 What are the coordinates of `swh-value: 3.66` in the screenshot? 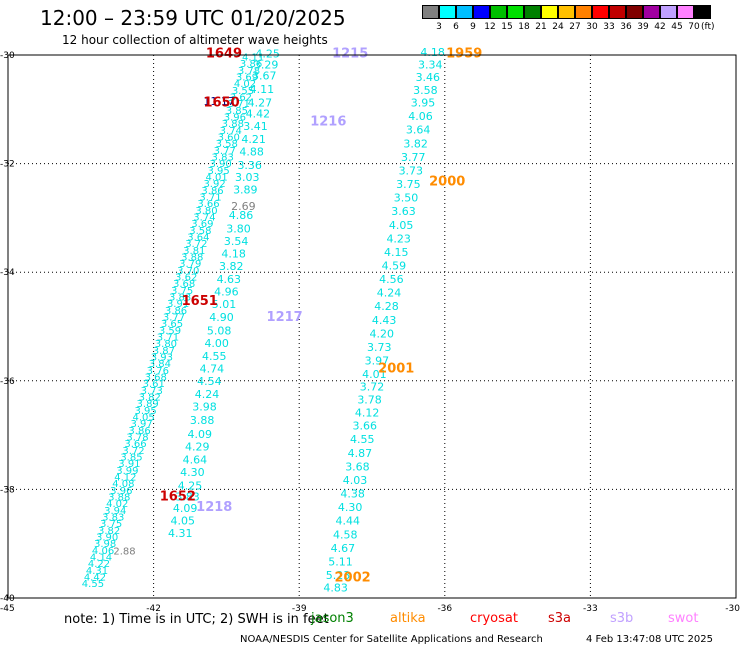 It's located at (135, 444).